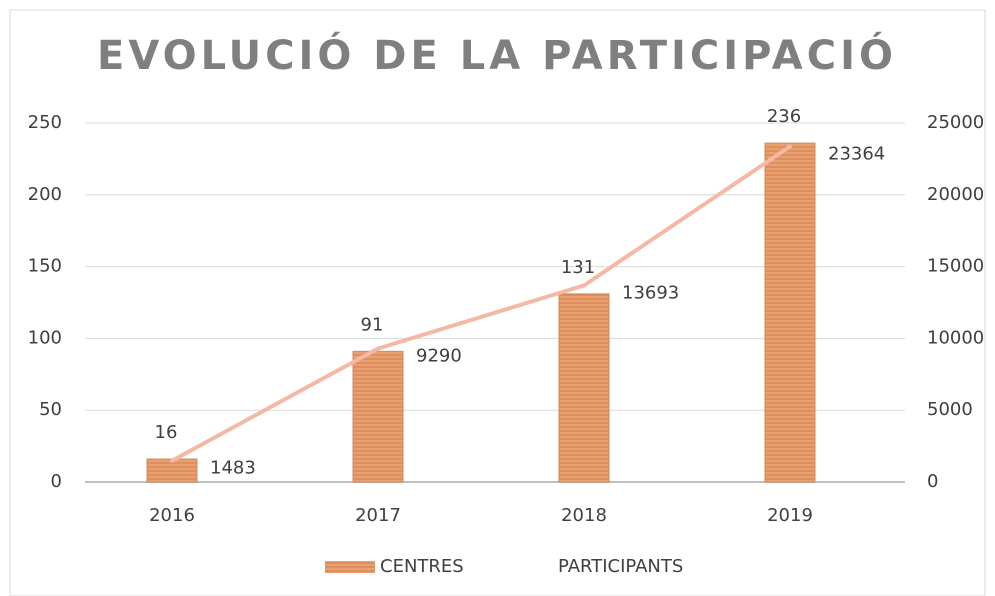 The image size is (995, 596). Describe the element at coordinates (950, 409) in the screenshot. I see `y2-tick-label: 5000` at that location.